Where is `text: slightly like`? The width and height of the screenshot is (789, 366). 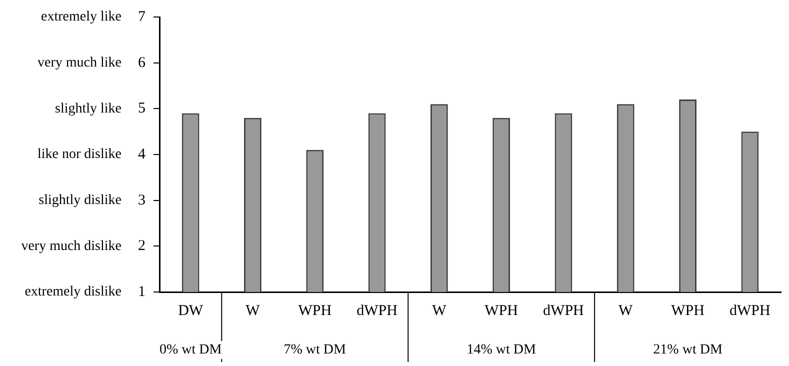
text: slightly like is located at coordinates (88, 108).